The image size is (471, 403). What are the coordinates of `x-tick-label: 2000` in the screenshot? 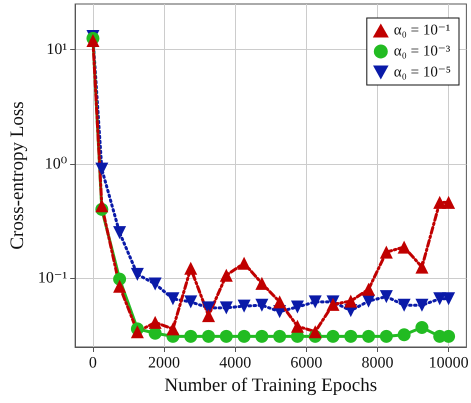 It's located at (164, 363).